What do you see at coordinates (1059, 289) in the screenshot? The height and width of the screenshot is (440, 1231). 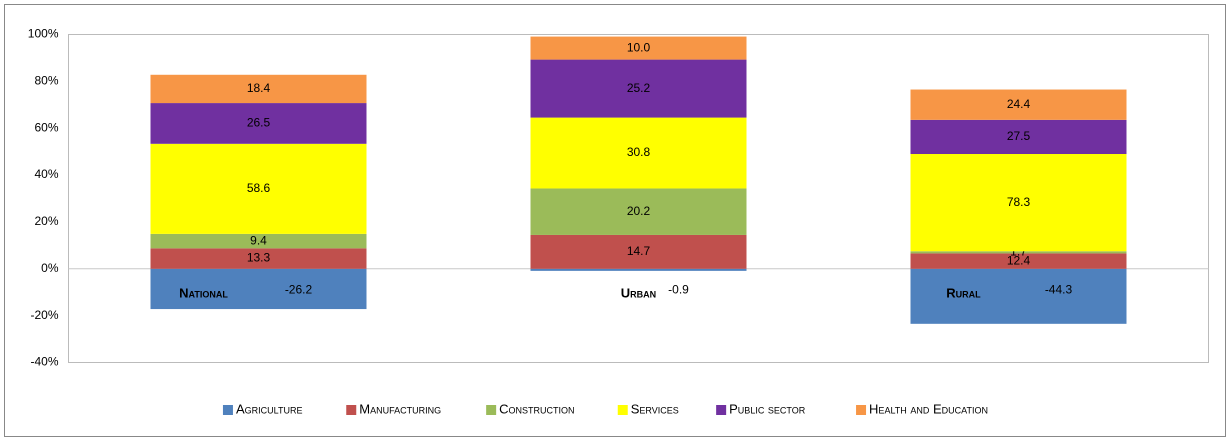 I see `data-label: -44.3` at bounding box center [1059, 289].